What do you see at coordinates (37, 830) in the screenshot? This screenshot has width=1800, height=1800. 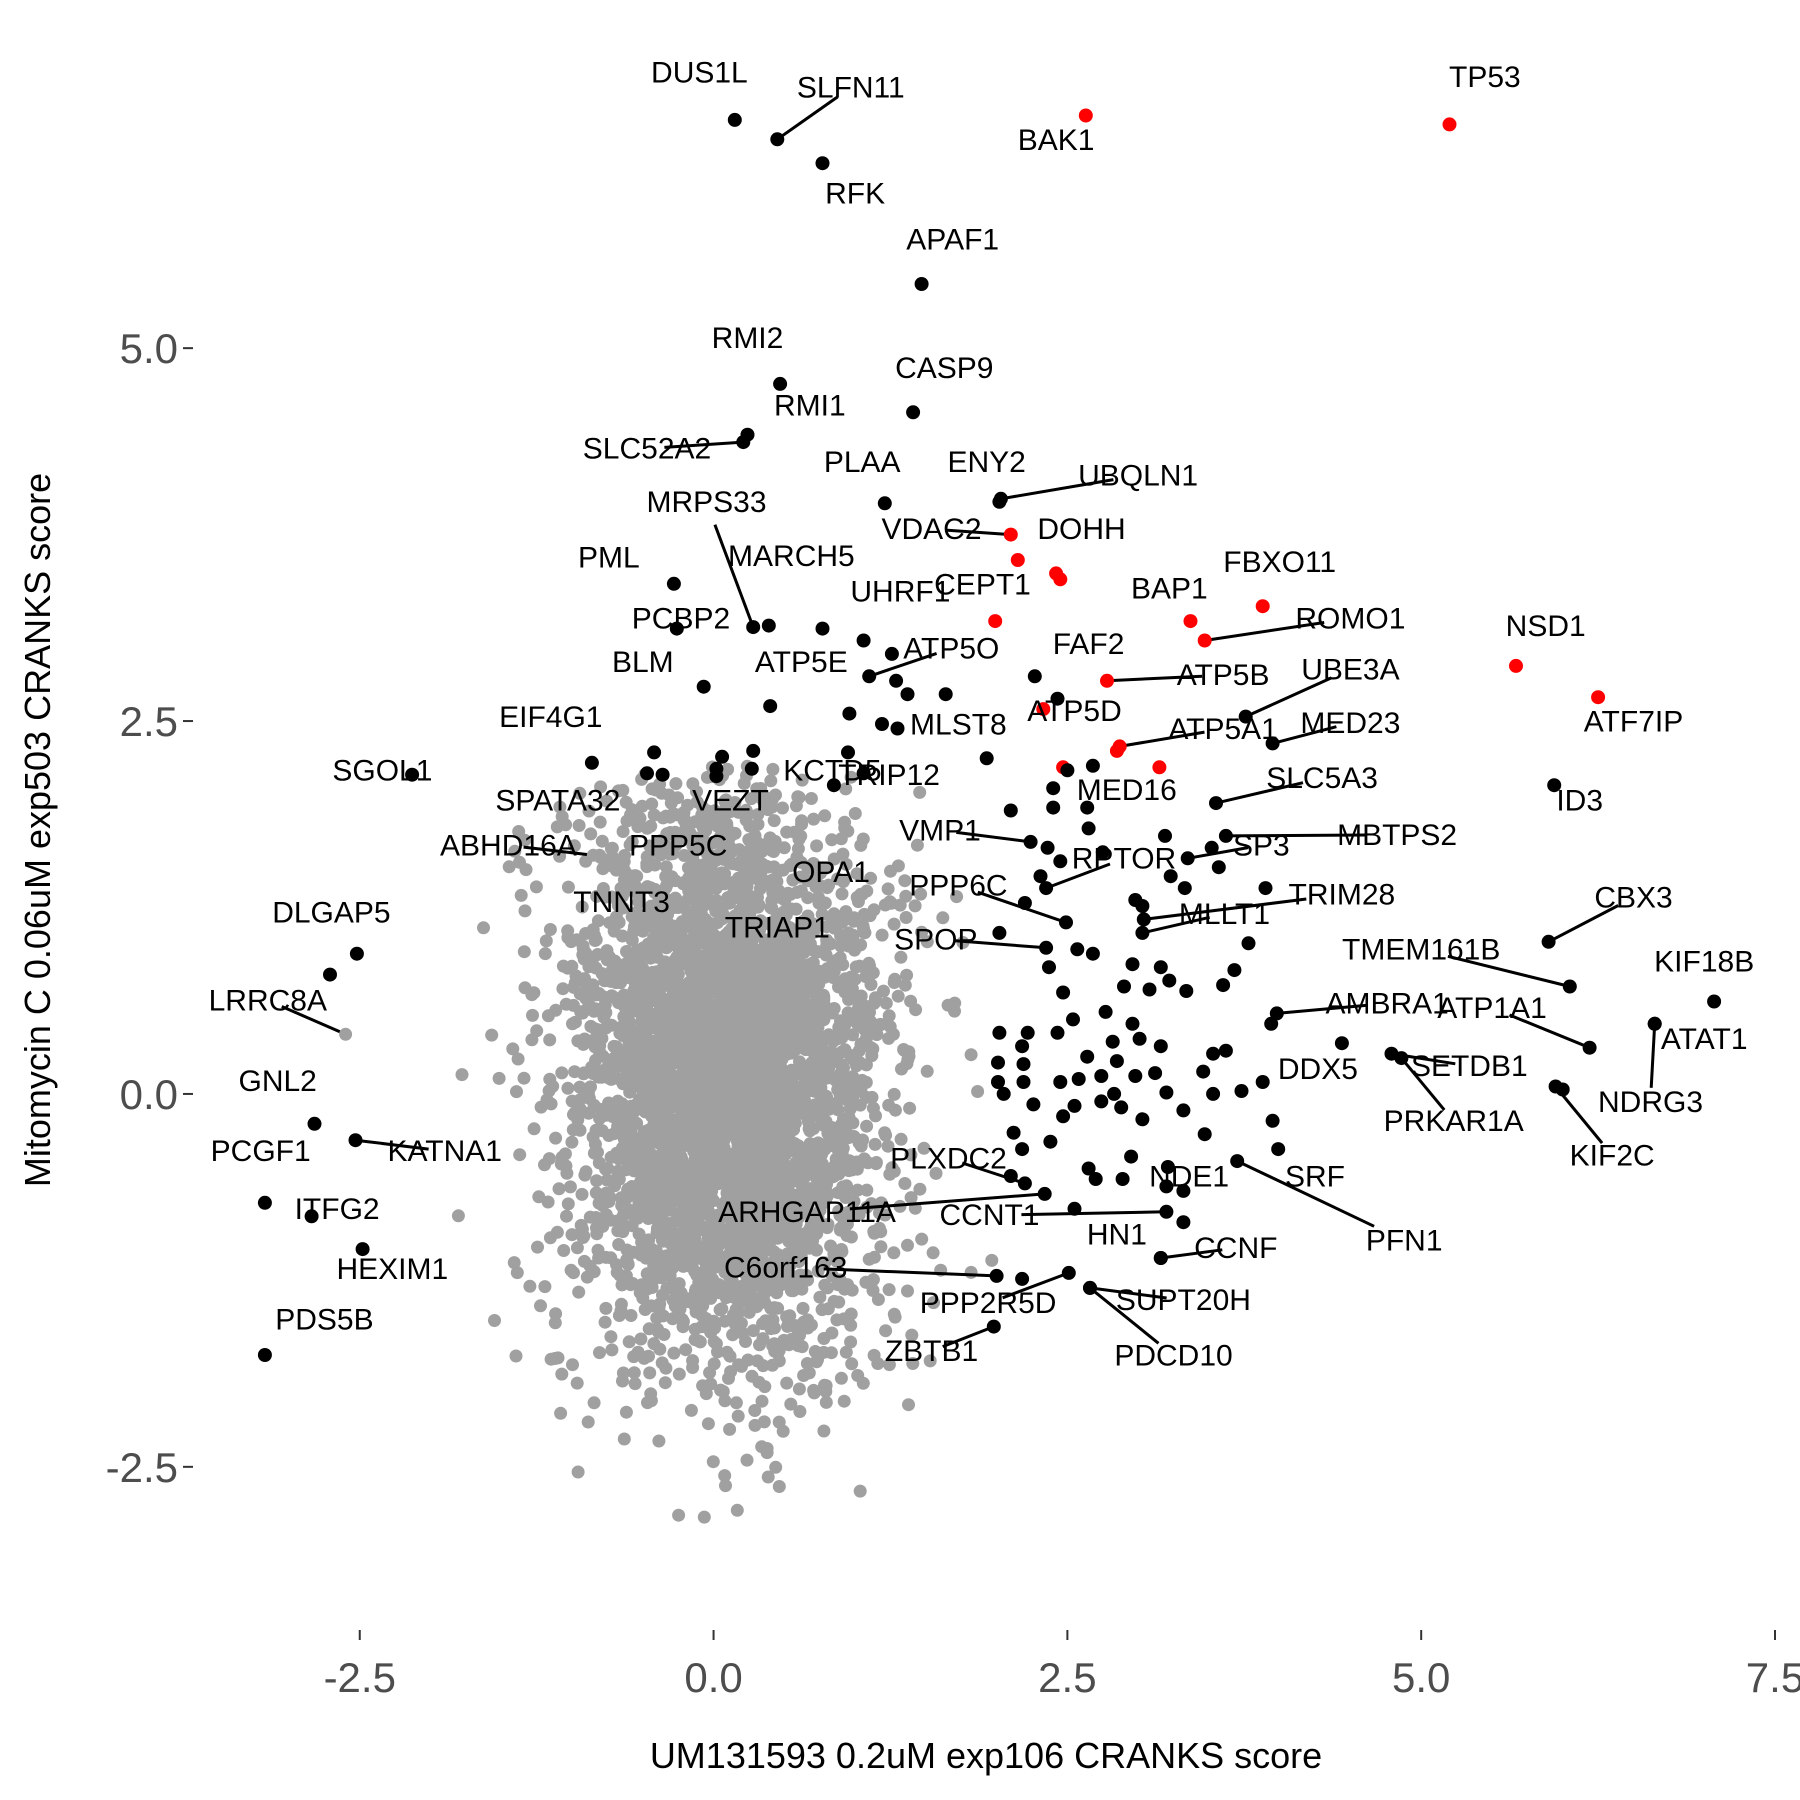 I see `y-axis-title: Mitomycin C 0.06uM exp503 CRANKS score` at bounding box center [37, 830].